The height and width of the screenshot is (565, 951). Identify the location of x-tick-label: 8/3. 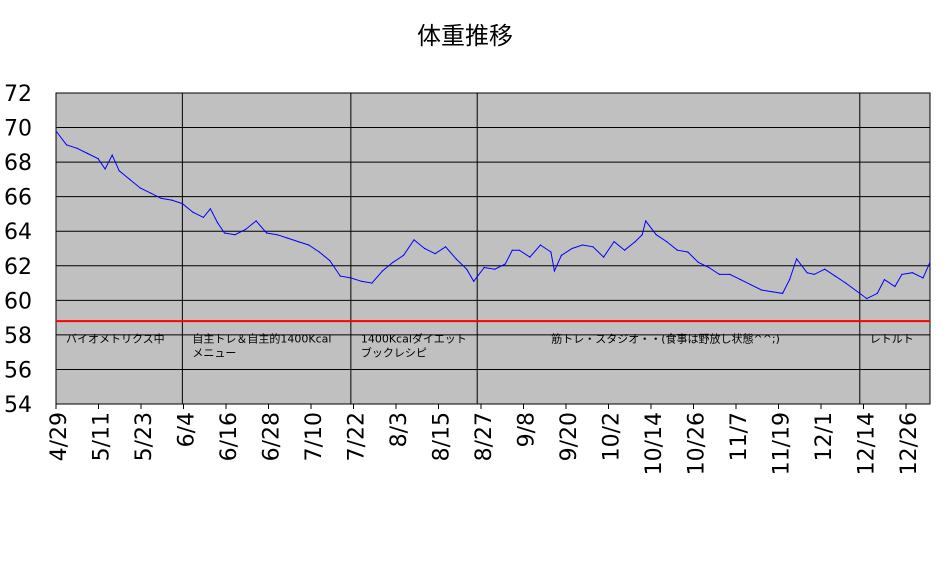
(399, 429).